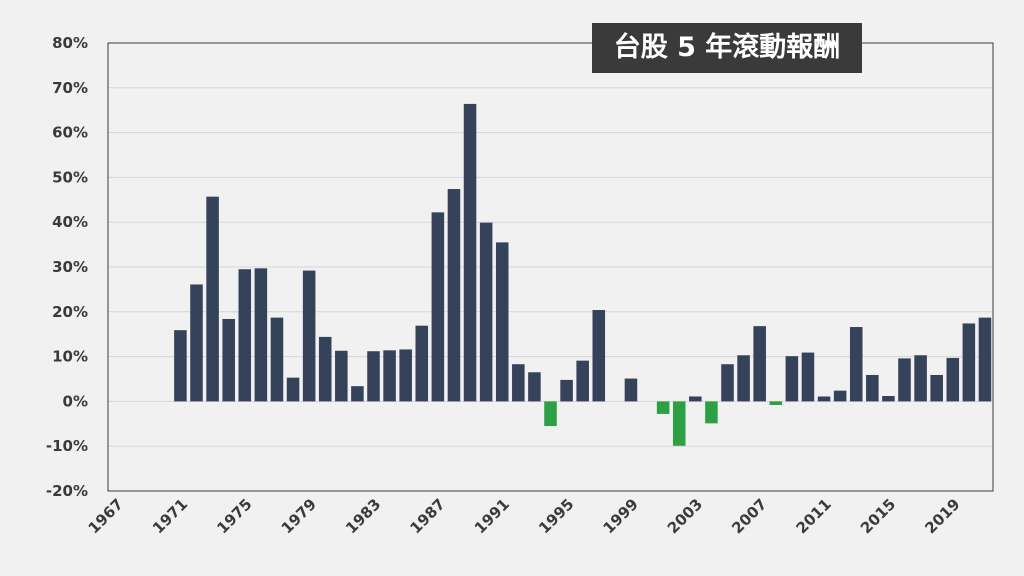 Image resolution: width=1024 pixels, height=576 pixels. What do you see at coordinates (621, 516) in the screenshot?
I see `x-tick-label: 1999` at bounding box center [621, 516].